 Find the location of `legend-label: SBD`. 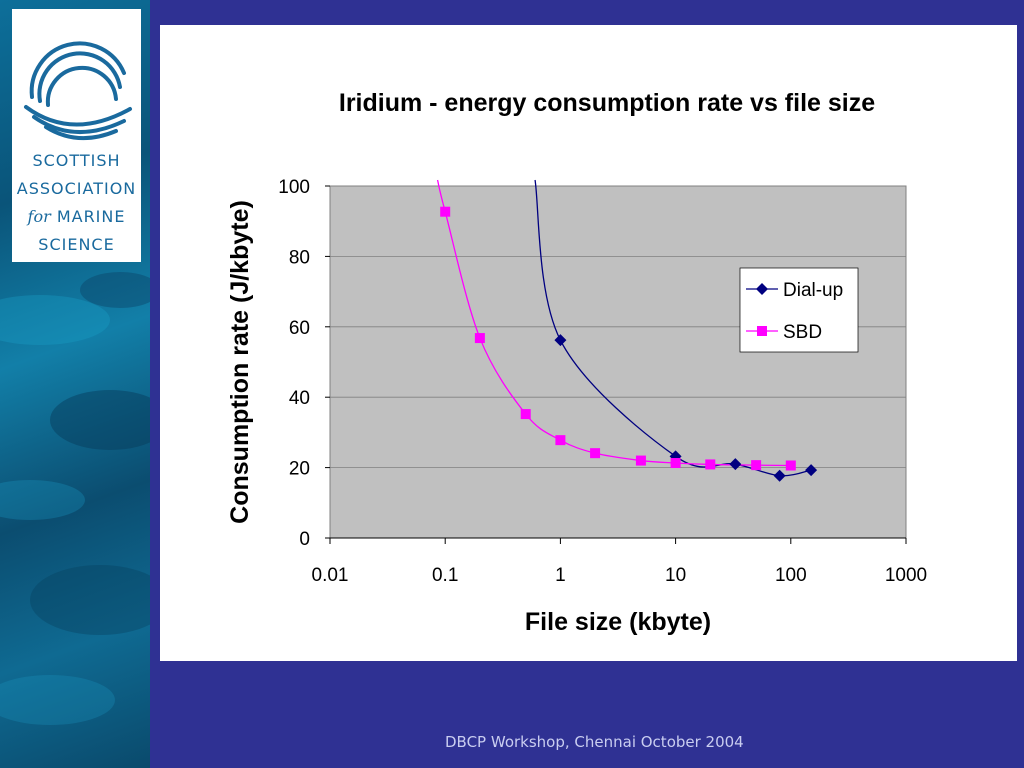

legend-label: SBD is located at coordinates (802, 332).